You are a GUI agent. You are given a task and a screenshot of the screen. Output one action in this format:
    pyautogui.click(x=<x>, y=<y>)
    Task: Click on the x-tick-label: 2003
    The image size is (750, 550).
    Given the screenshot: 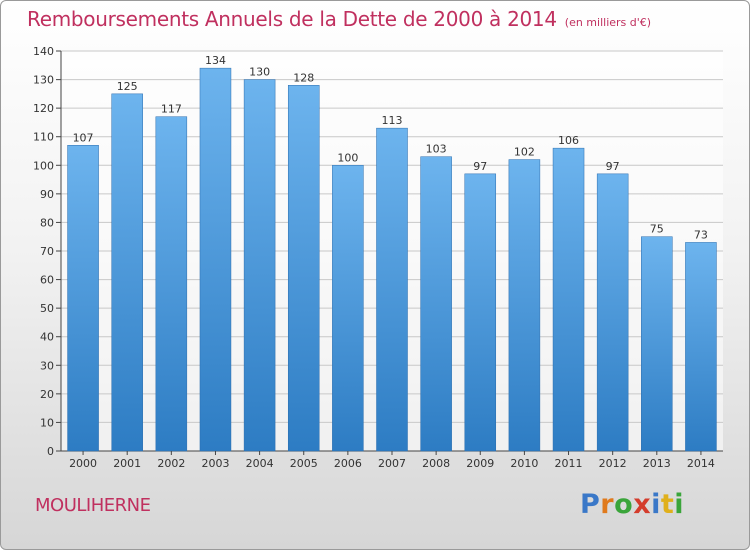 What is the action you would take?
    pyautogui.click(x=215, y=463)
    